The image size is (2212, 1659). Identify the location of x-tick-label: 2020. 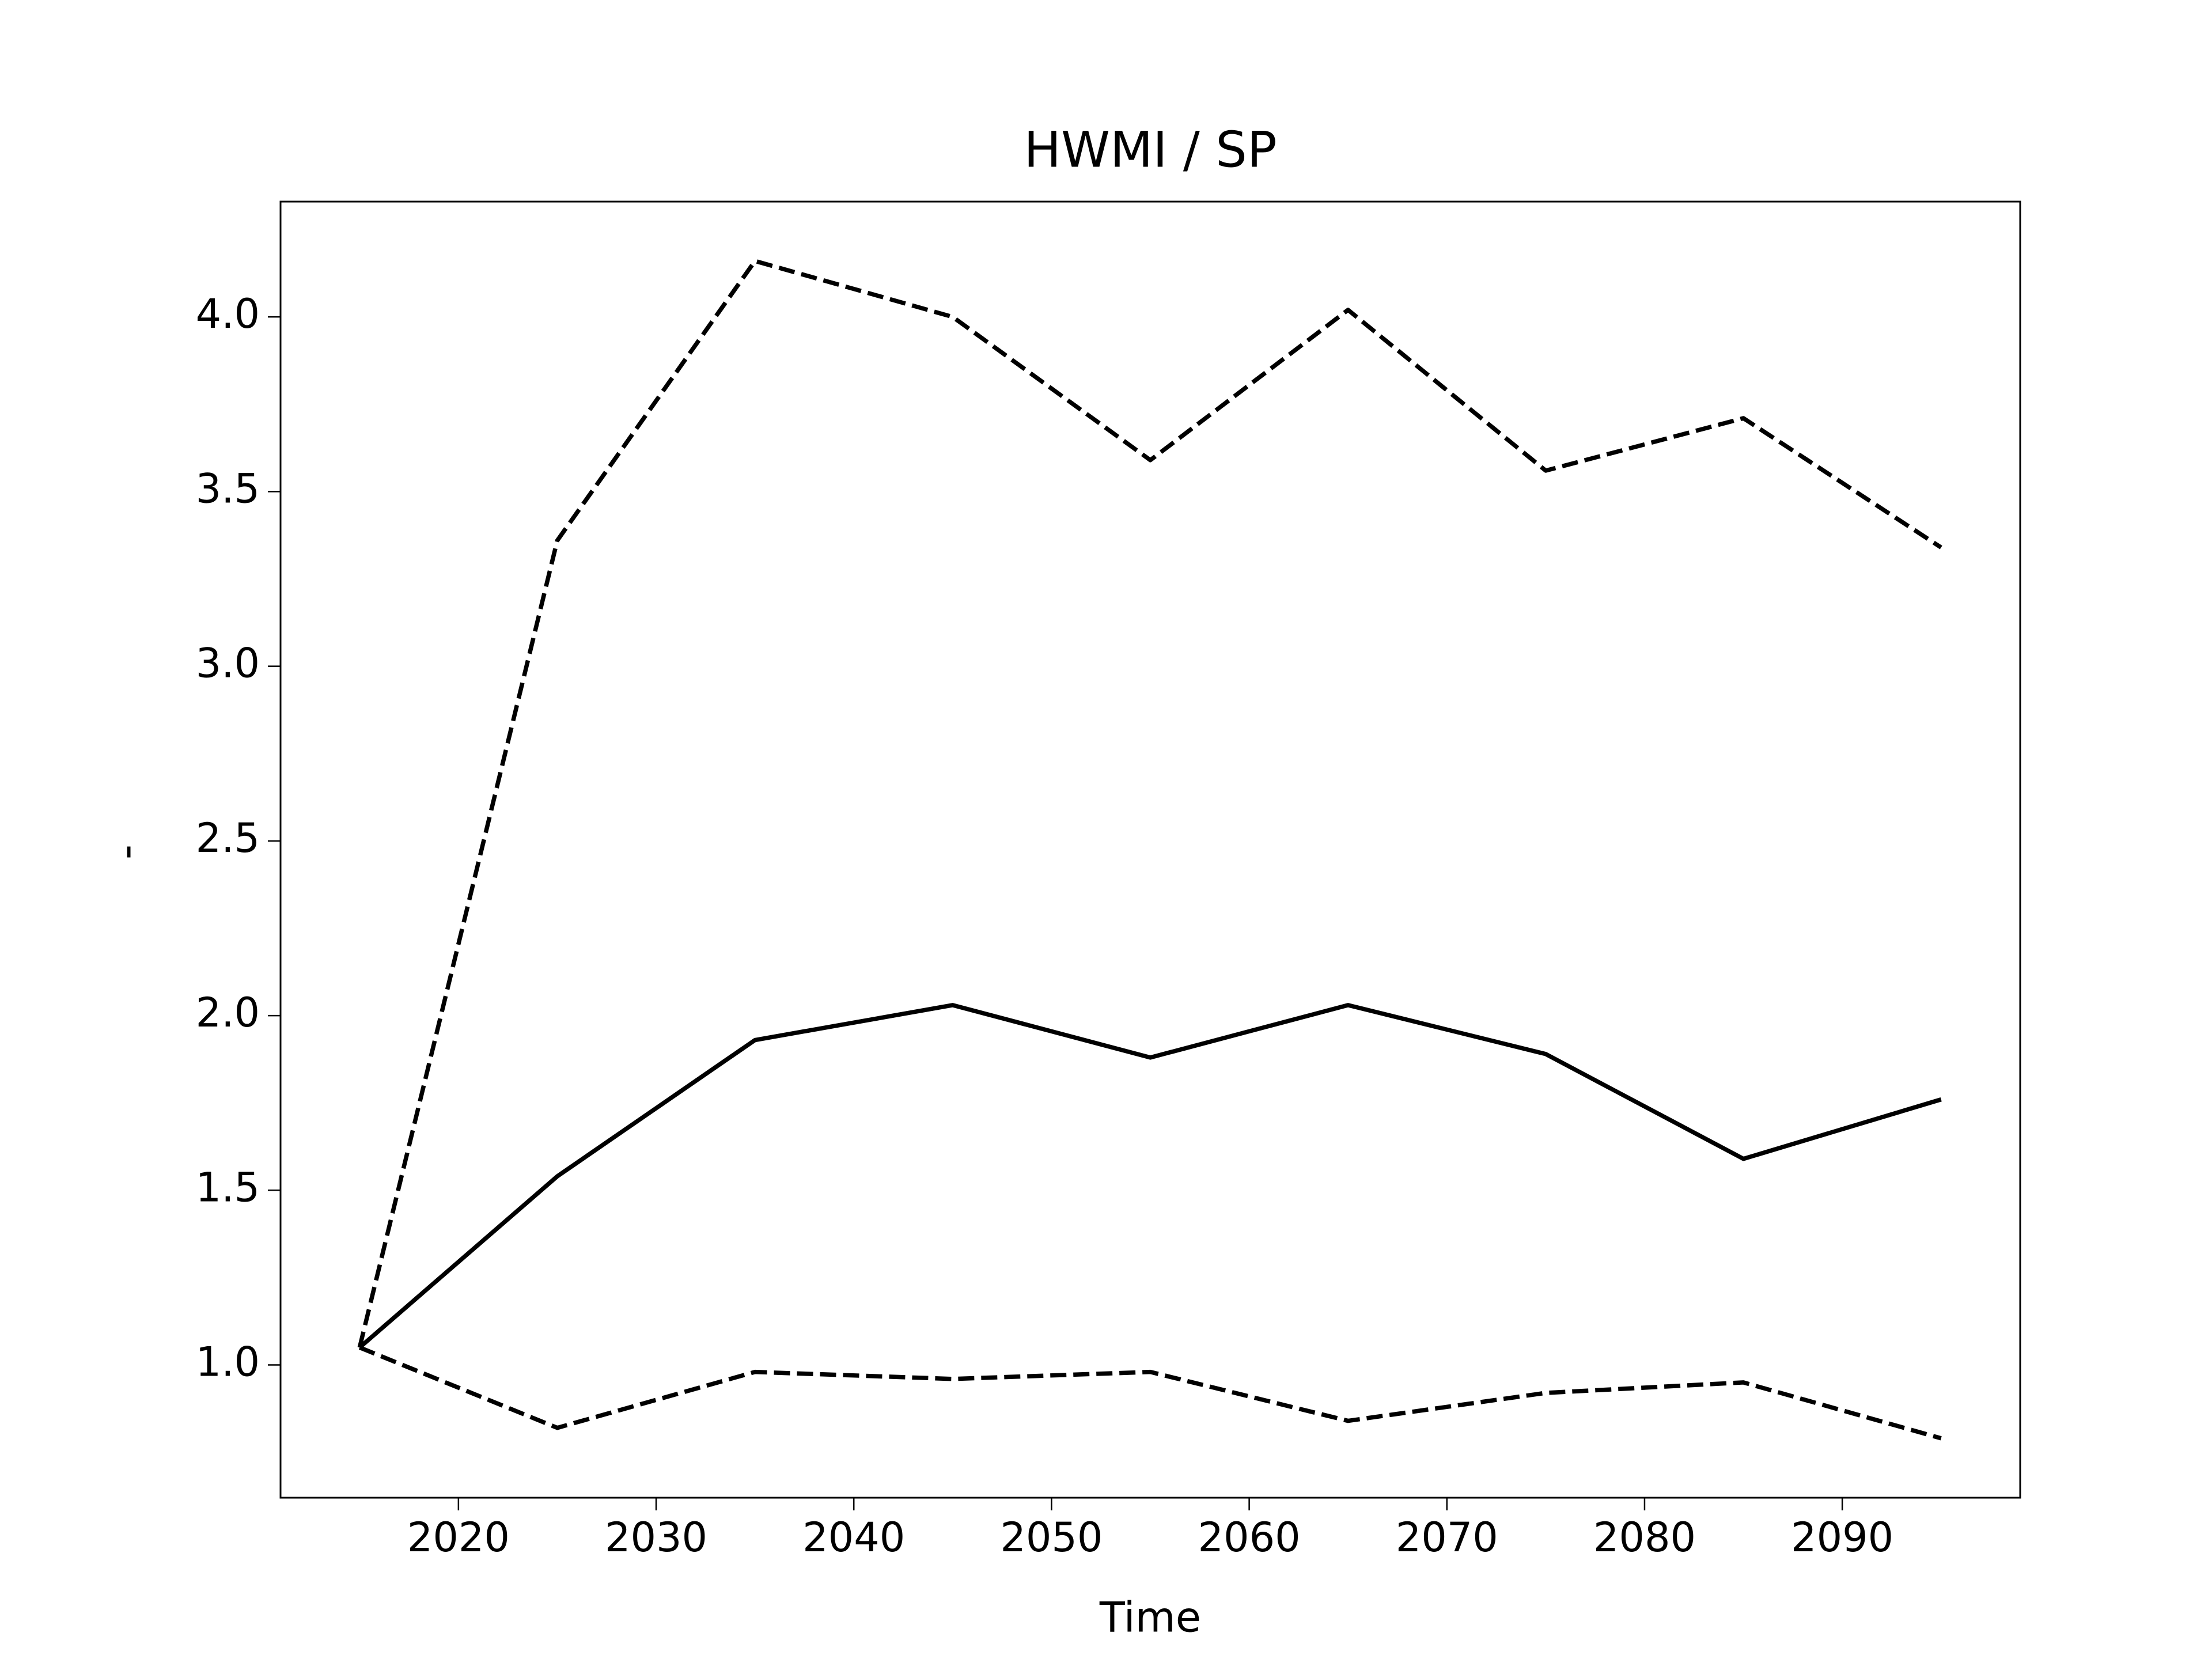
(458, 1537).